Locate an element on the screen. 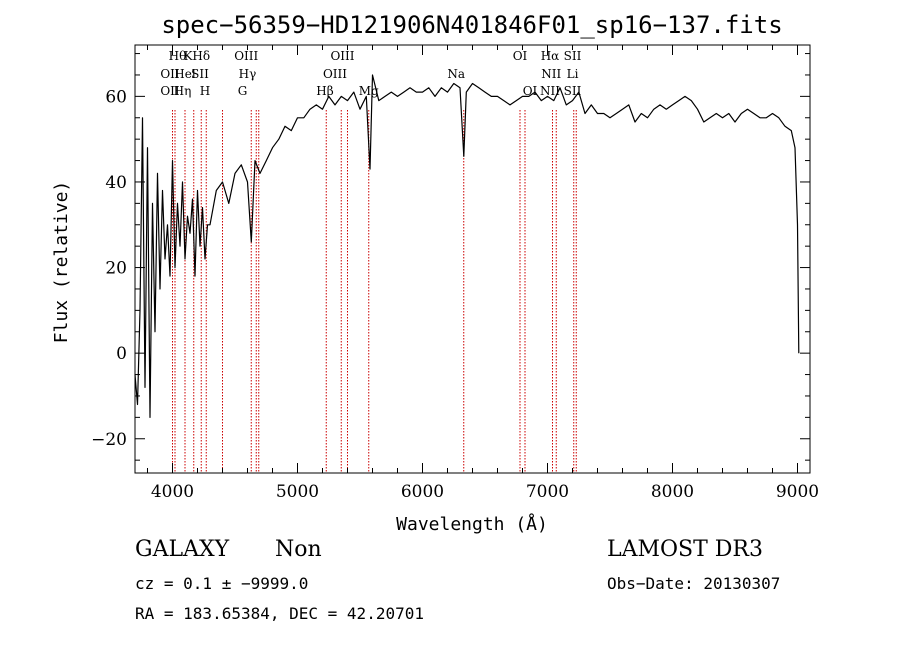  y-tick-label-60: 60 is located at coordinates (116, 97).